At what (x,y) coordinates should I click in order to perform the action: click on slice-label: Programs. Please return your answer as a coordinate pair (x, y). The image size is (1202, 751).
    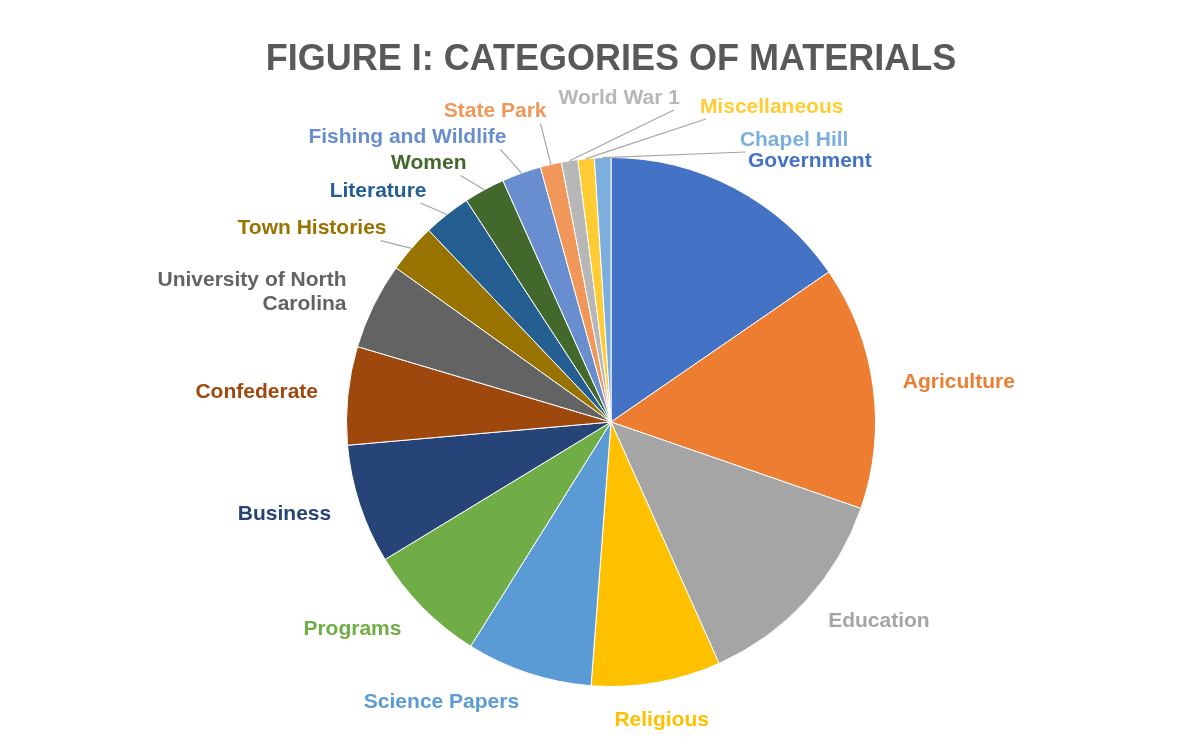
    Looking at the image, I should click on (352, 627).